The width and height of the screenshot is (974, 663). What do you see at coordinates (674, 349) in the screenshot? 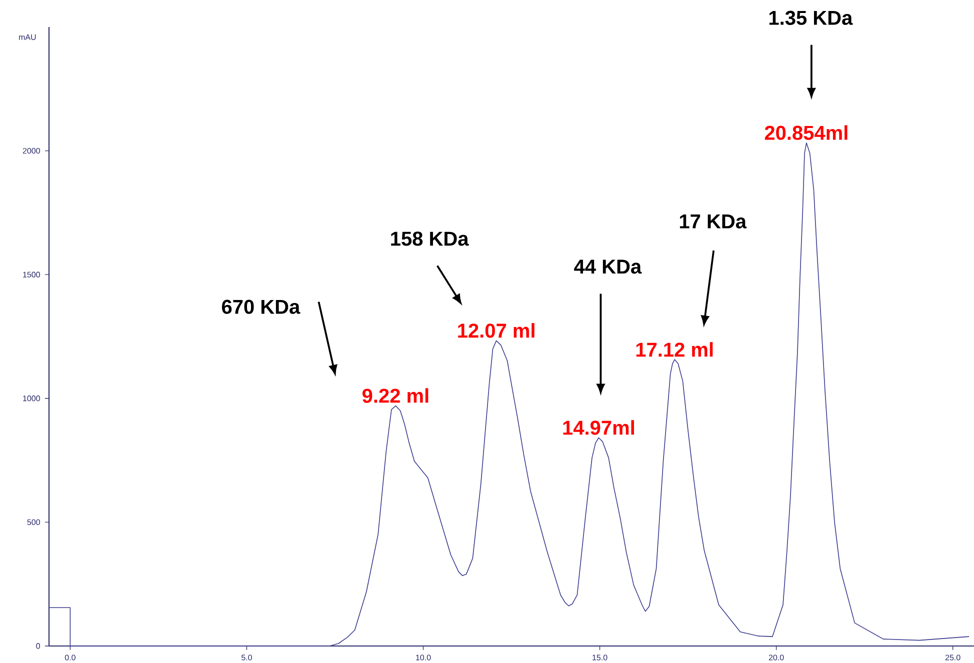
I see `annotation: 17.12 ml` at bounding box center [674, 349].